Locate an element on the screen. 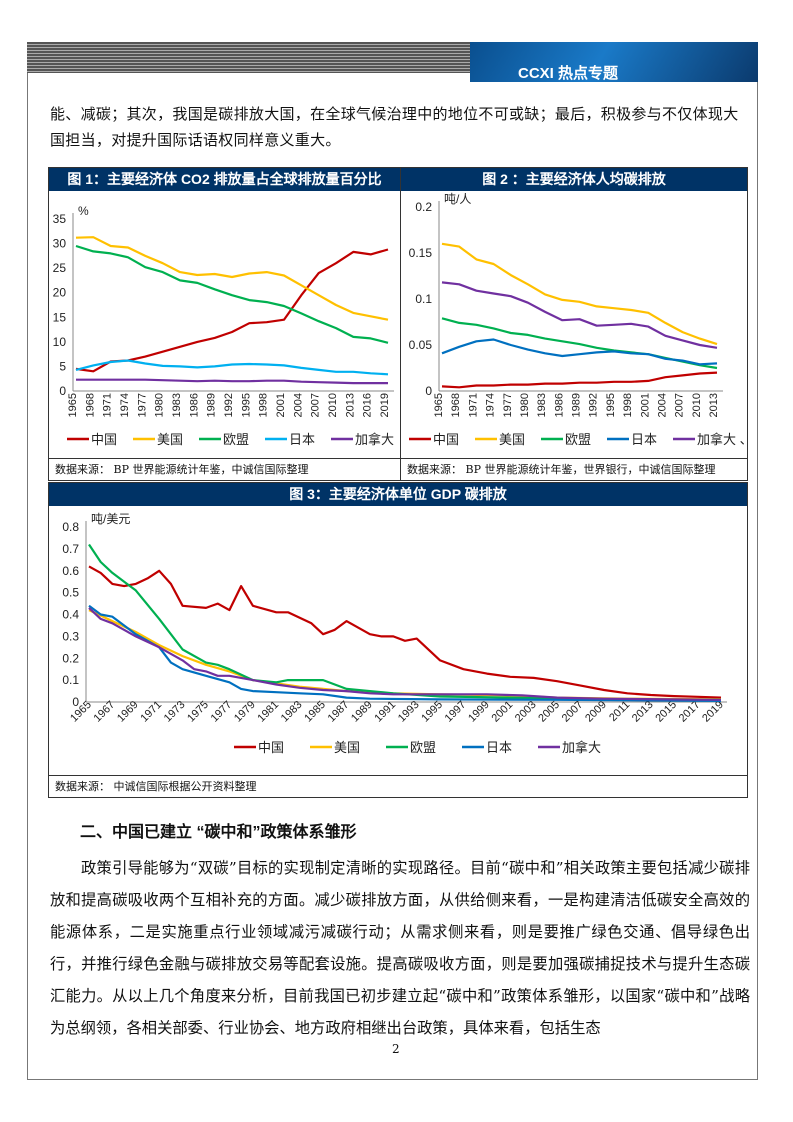 The width and height of the screenshot is (793, 1122). y-tick-label: 0.2 is located at coordinates (70, 658).